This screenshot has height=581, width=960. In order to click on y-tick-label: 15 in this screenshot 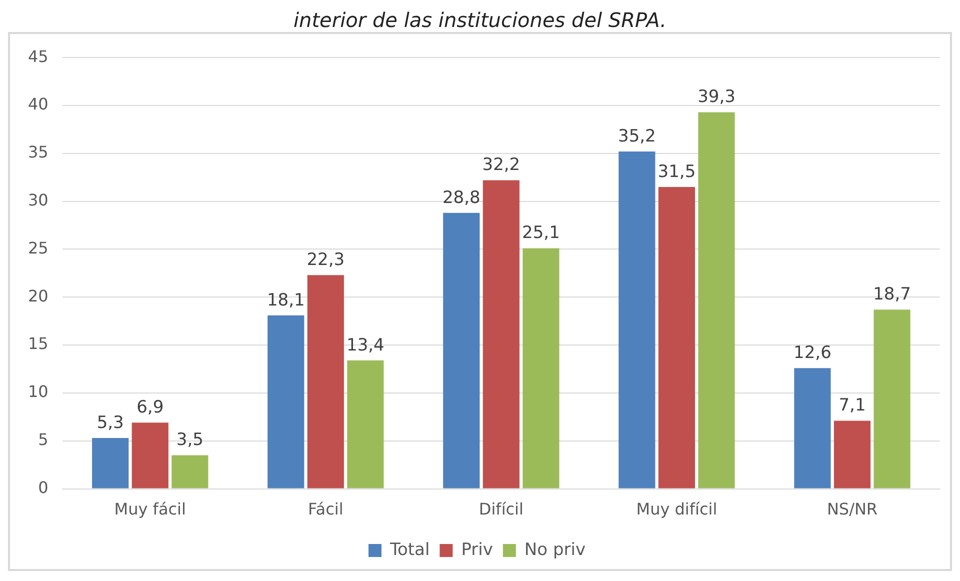, I will do `click(38, 344)`.